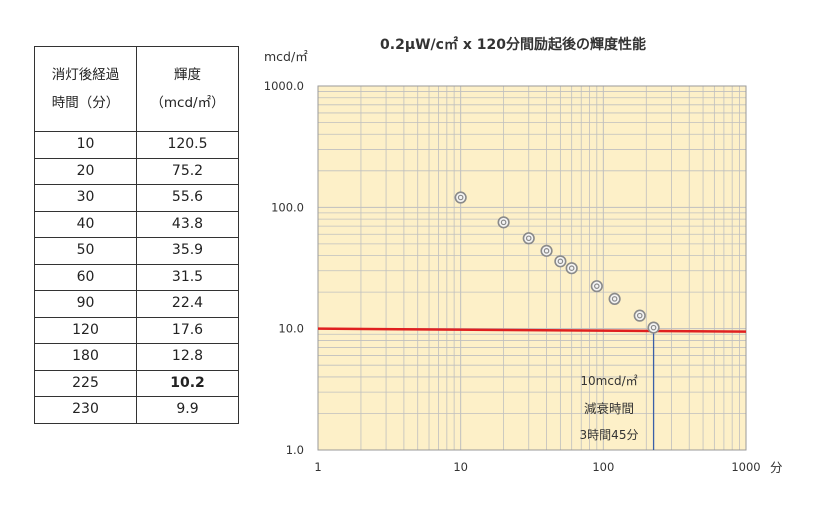 This screenshot has width=838, height=509. I want to click on cell-luminance: 17.6, so click(187, 330).